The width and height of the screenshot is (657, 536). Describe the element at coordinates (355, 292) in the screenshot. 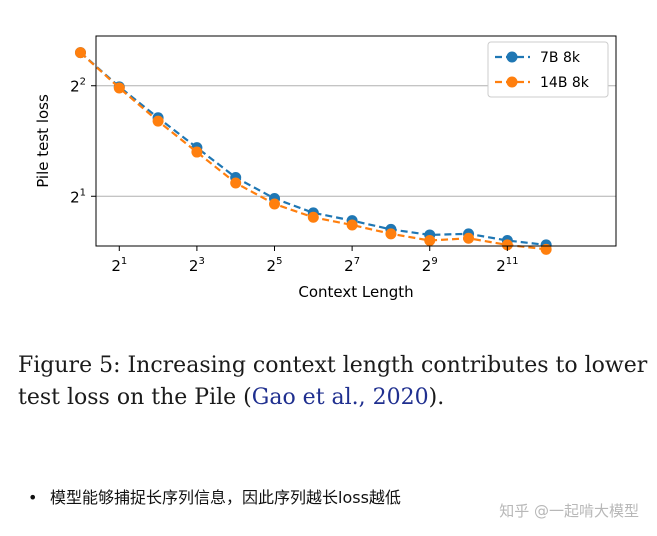

I see `x-axis-label: Context Length` at that location.